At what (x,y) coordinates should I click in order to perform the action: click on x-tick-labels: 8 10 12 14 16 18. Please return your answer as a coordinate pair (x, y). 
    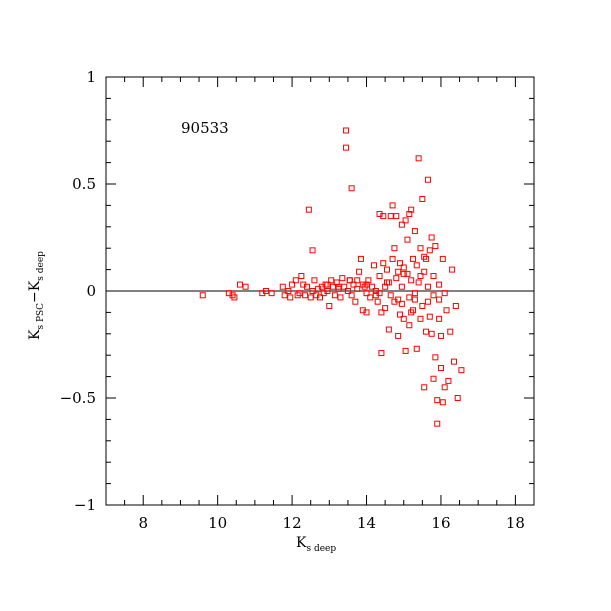
    Looking at the image, I should click on (331, 523).